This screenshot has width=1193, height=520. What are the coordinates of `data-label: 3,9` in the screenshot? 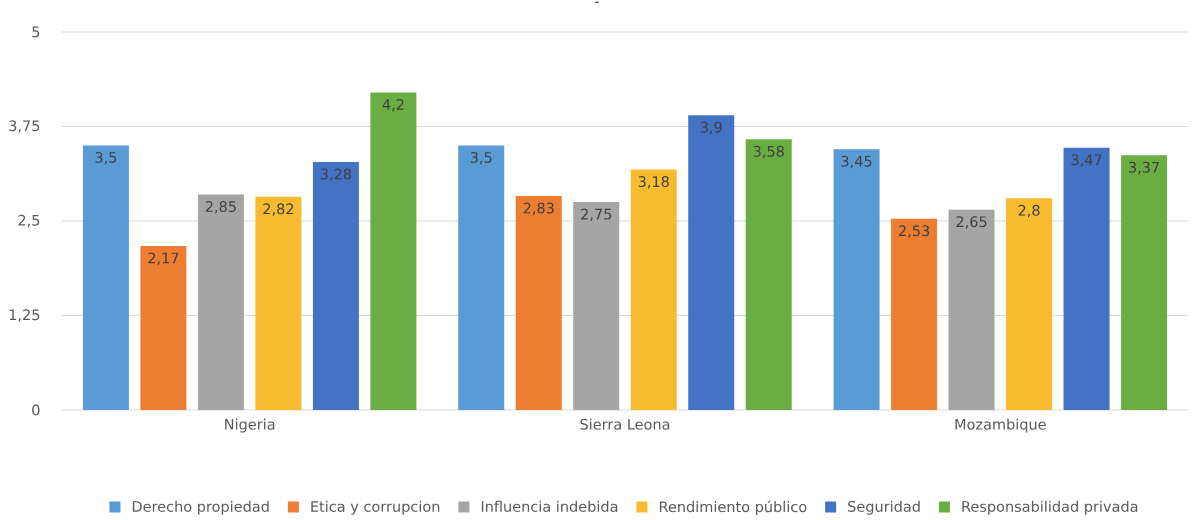 It's located at (711, 128).